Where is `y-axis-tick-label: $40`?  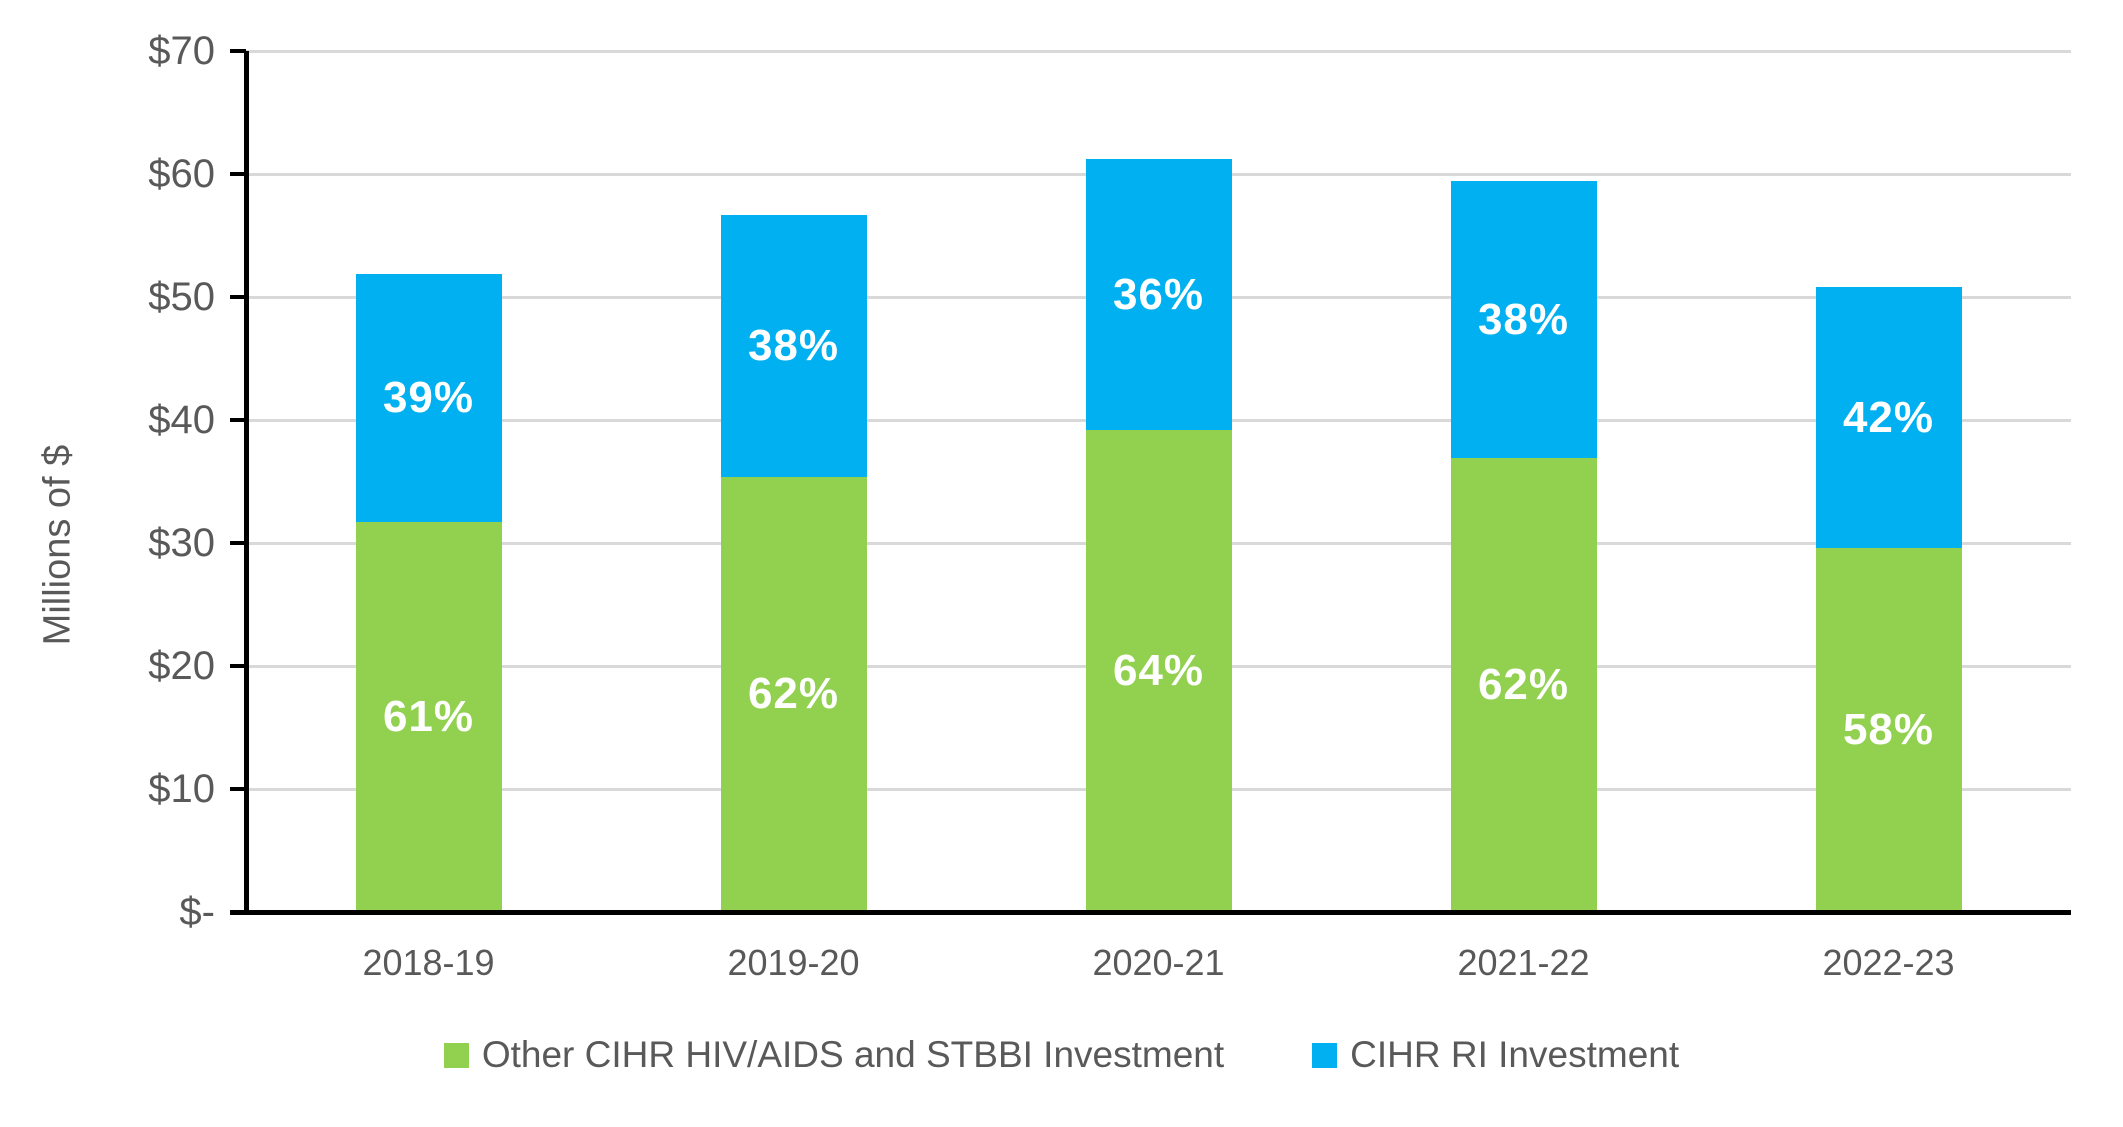
y-axis-tick-label: $40 is located at coordinates (181, 420).